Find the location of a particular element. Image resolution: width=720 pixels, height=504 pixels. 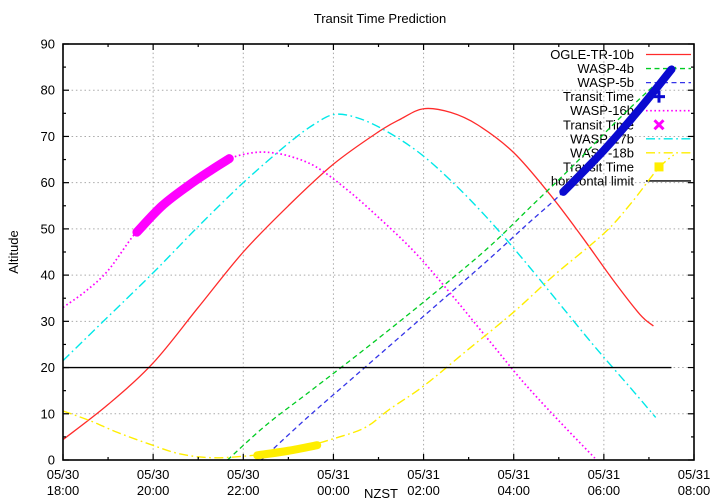

legend-marker-plus is located at coordinates (659, 96).